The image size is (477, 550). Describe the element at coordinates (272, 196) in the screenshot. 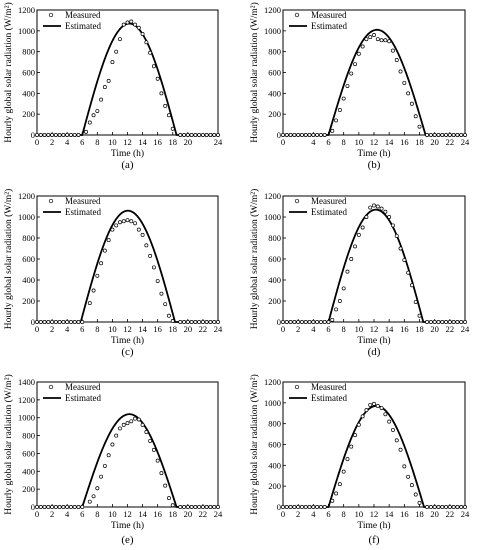

I see `y-tick-label: 1200` at that location.